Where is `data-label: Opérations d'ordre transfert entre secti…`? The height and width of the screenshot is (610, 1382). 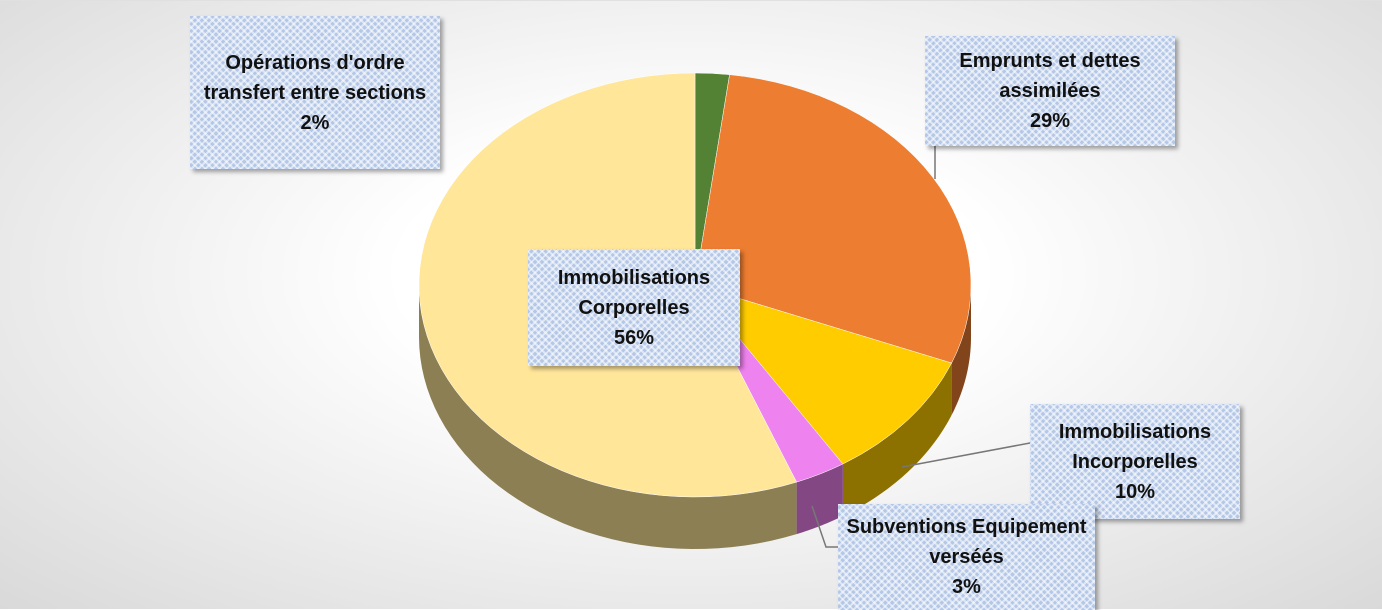 data-label: Opérations d'ordre transfert entre secti… is located at coordinates (315, 92).